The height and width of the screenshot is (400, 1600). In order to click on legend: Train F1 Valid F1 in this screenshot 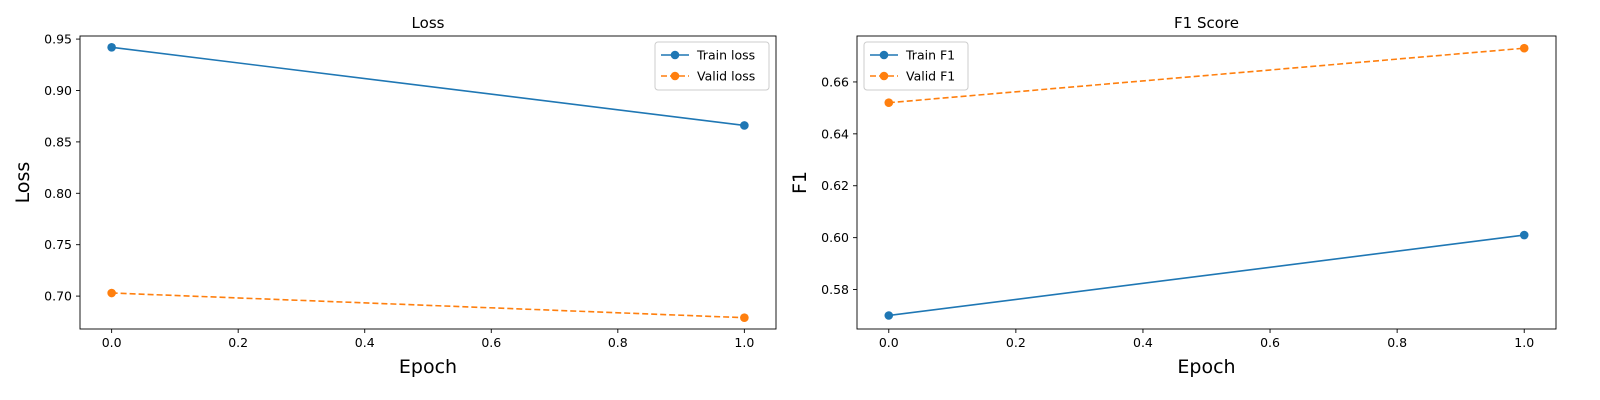, I will do `click(916, 66)`.